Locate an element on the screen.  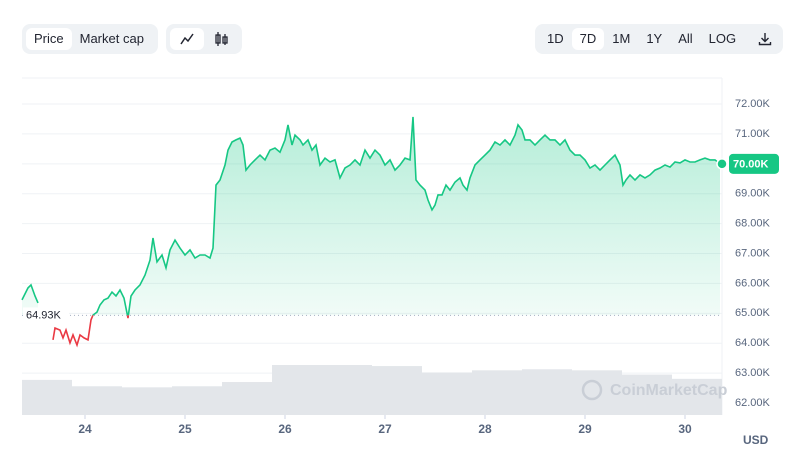
log-button: LOG is located at coordinates (722, 38).